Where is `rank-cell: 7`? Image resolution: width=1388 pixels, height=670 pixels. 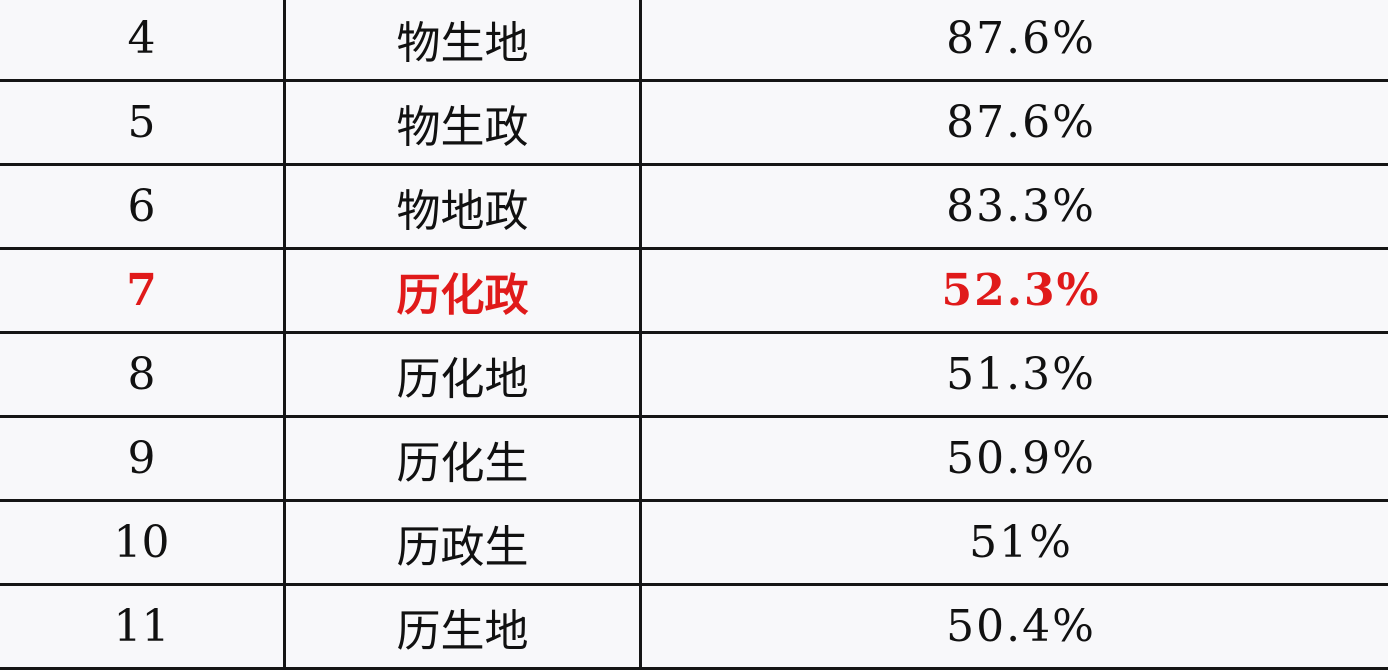
rank-cell: 7 is located at coordinates (143, 290).